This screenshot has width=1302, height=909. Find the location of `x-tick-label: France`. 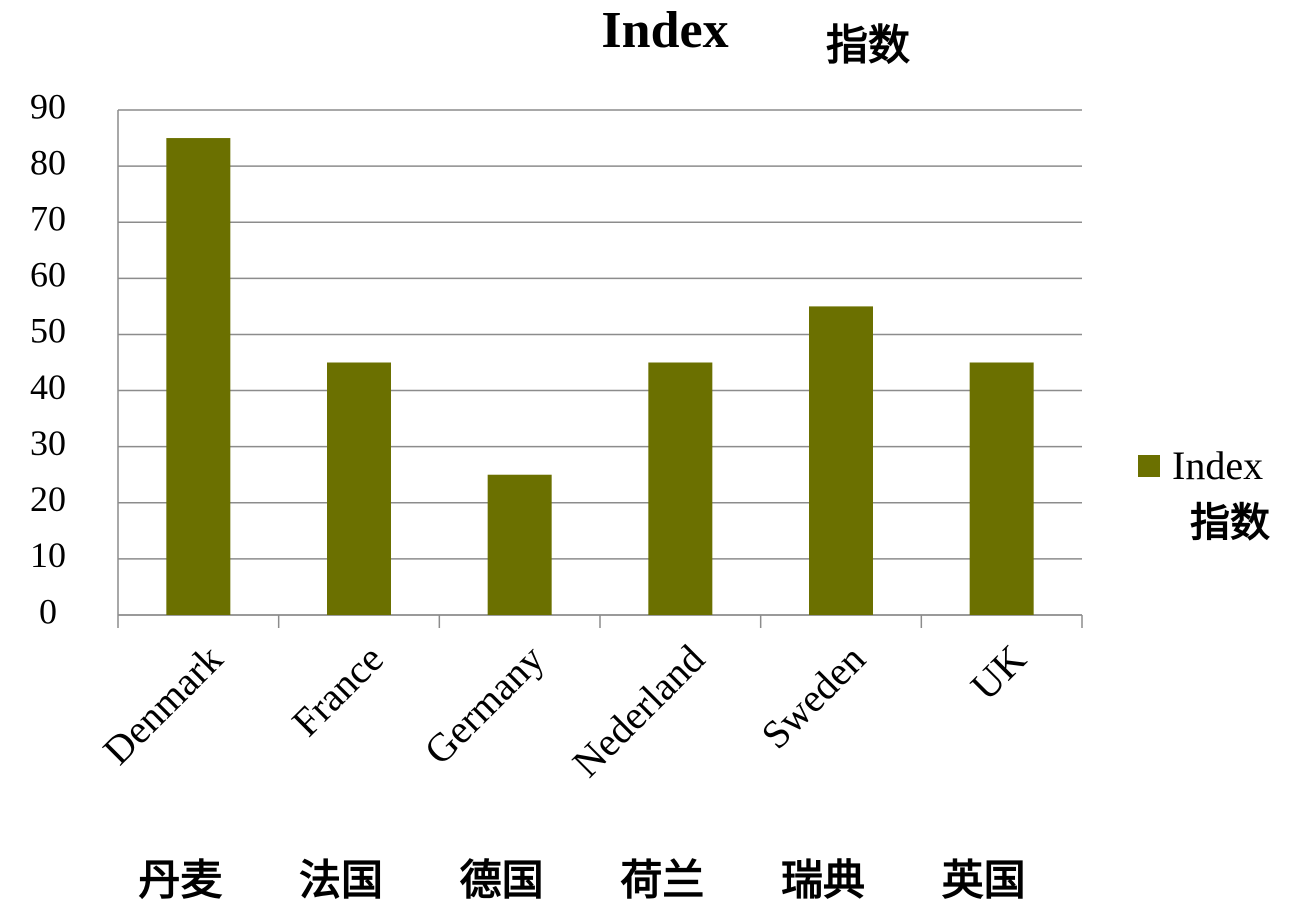

x-tick-label: France is located at coordinates (337, 690).